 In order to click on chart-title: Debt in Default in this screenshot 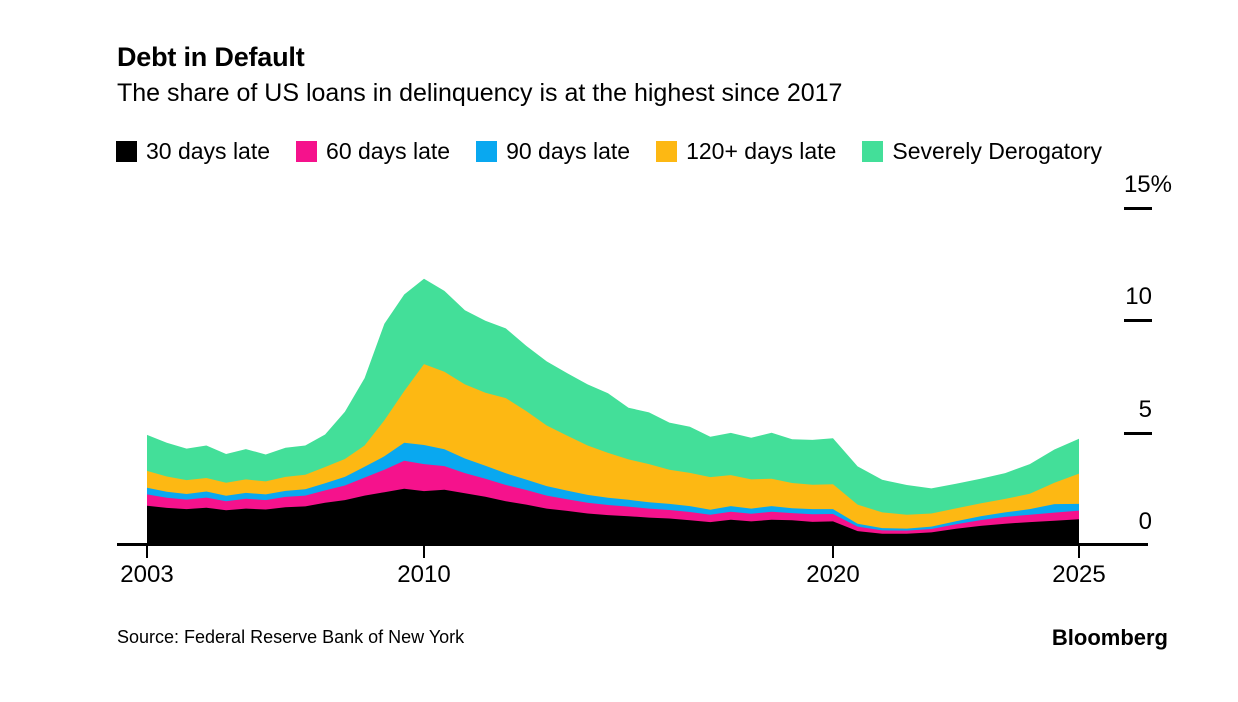, I will do `click(211, 57)`.